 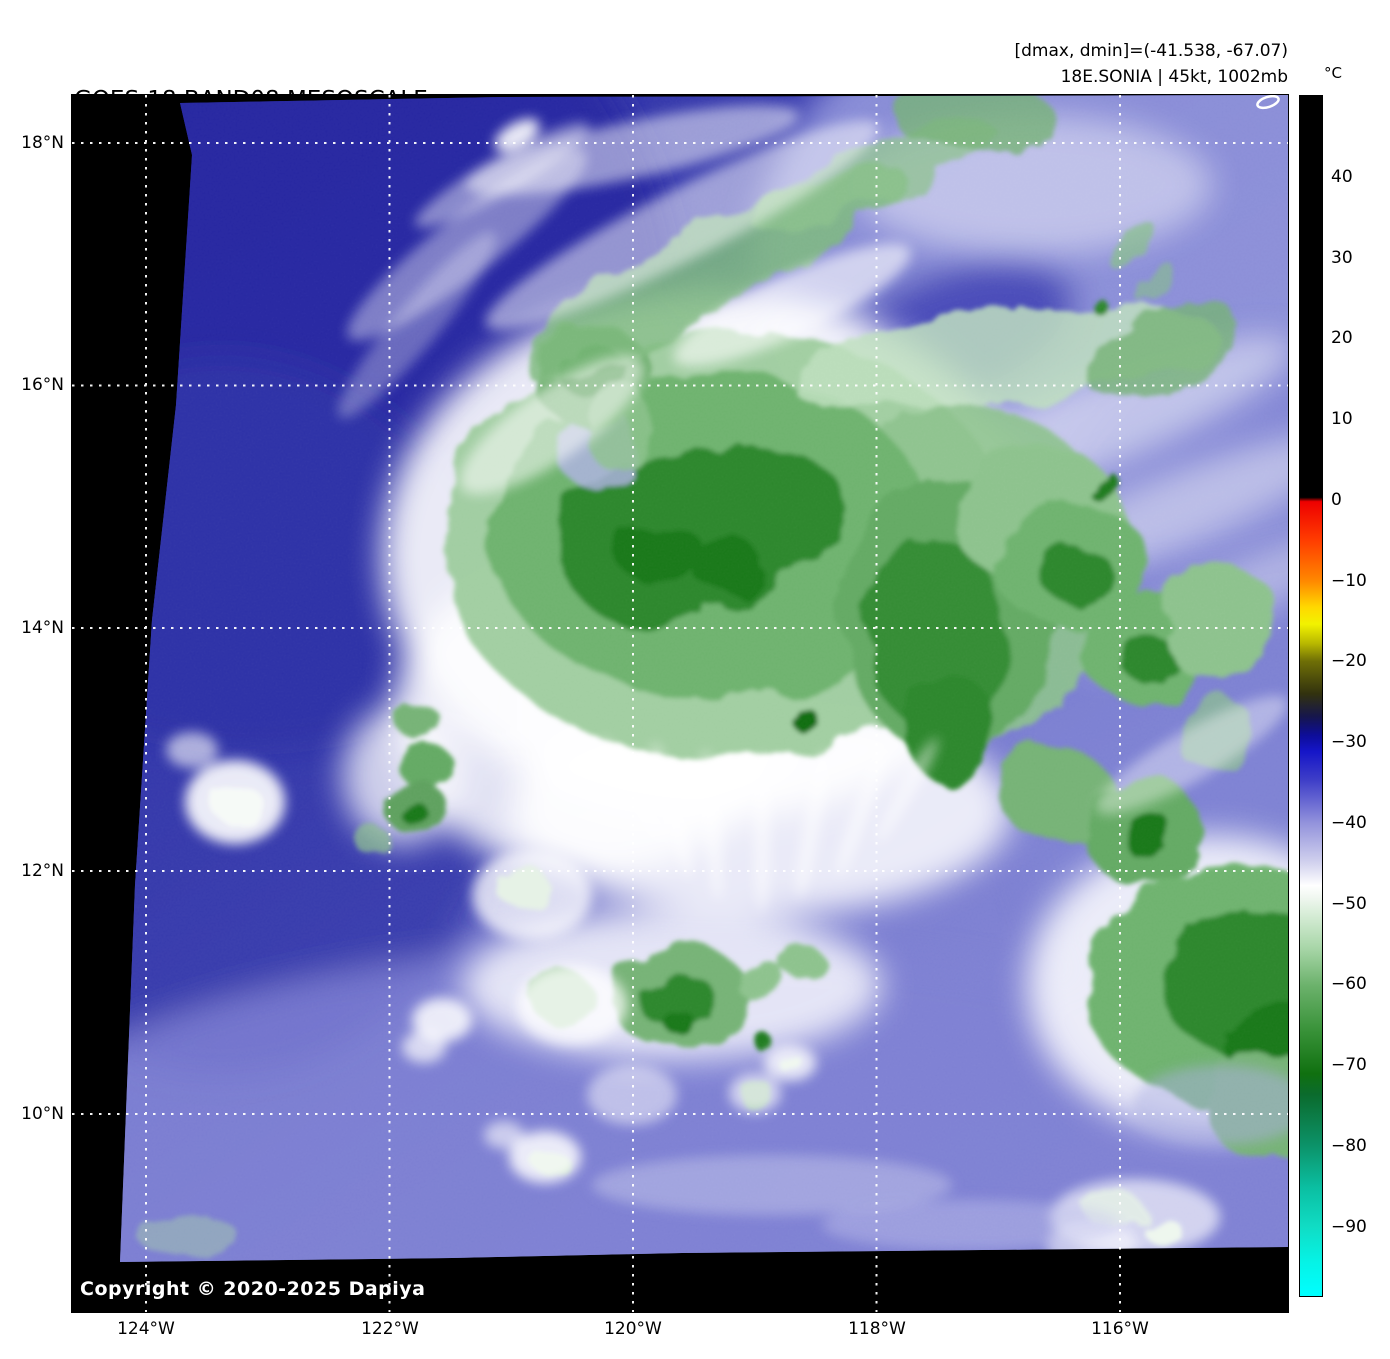 What do you see at coordinates (1268, 102) in the screenshot?
I see `ring-artifact` at bounding box center [1268, 102].